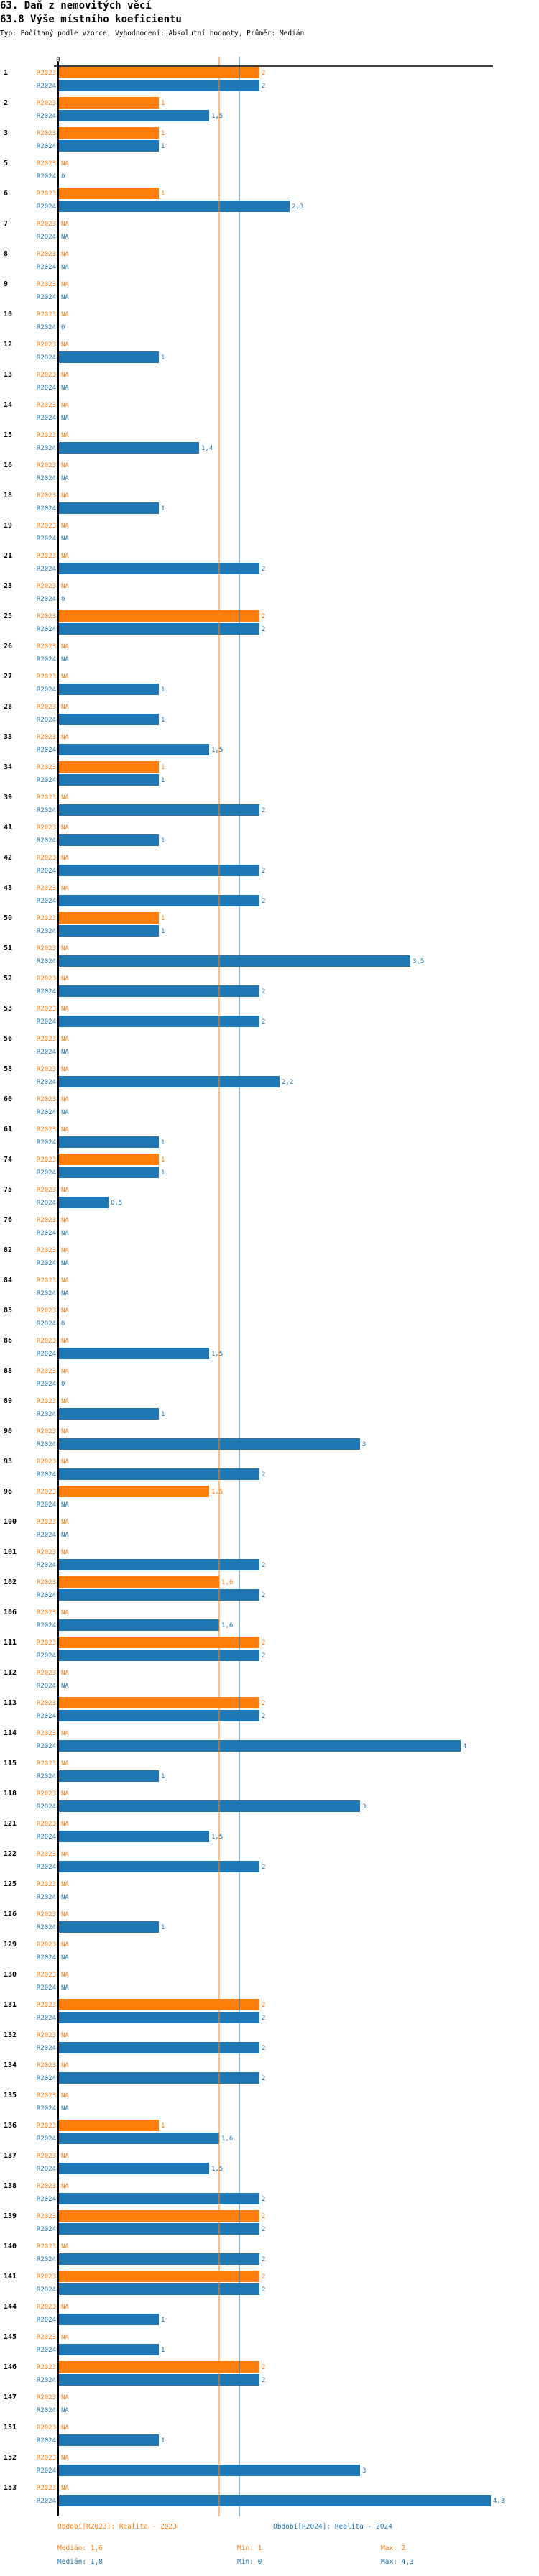 The width and height of the screenshot is (539, 2576). I want to click on group-label: 42, so click(8, 858).